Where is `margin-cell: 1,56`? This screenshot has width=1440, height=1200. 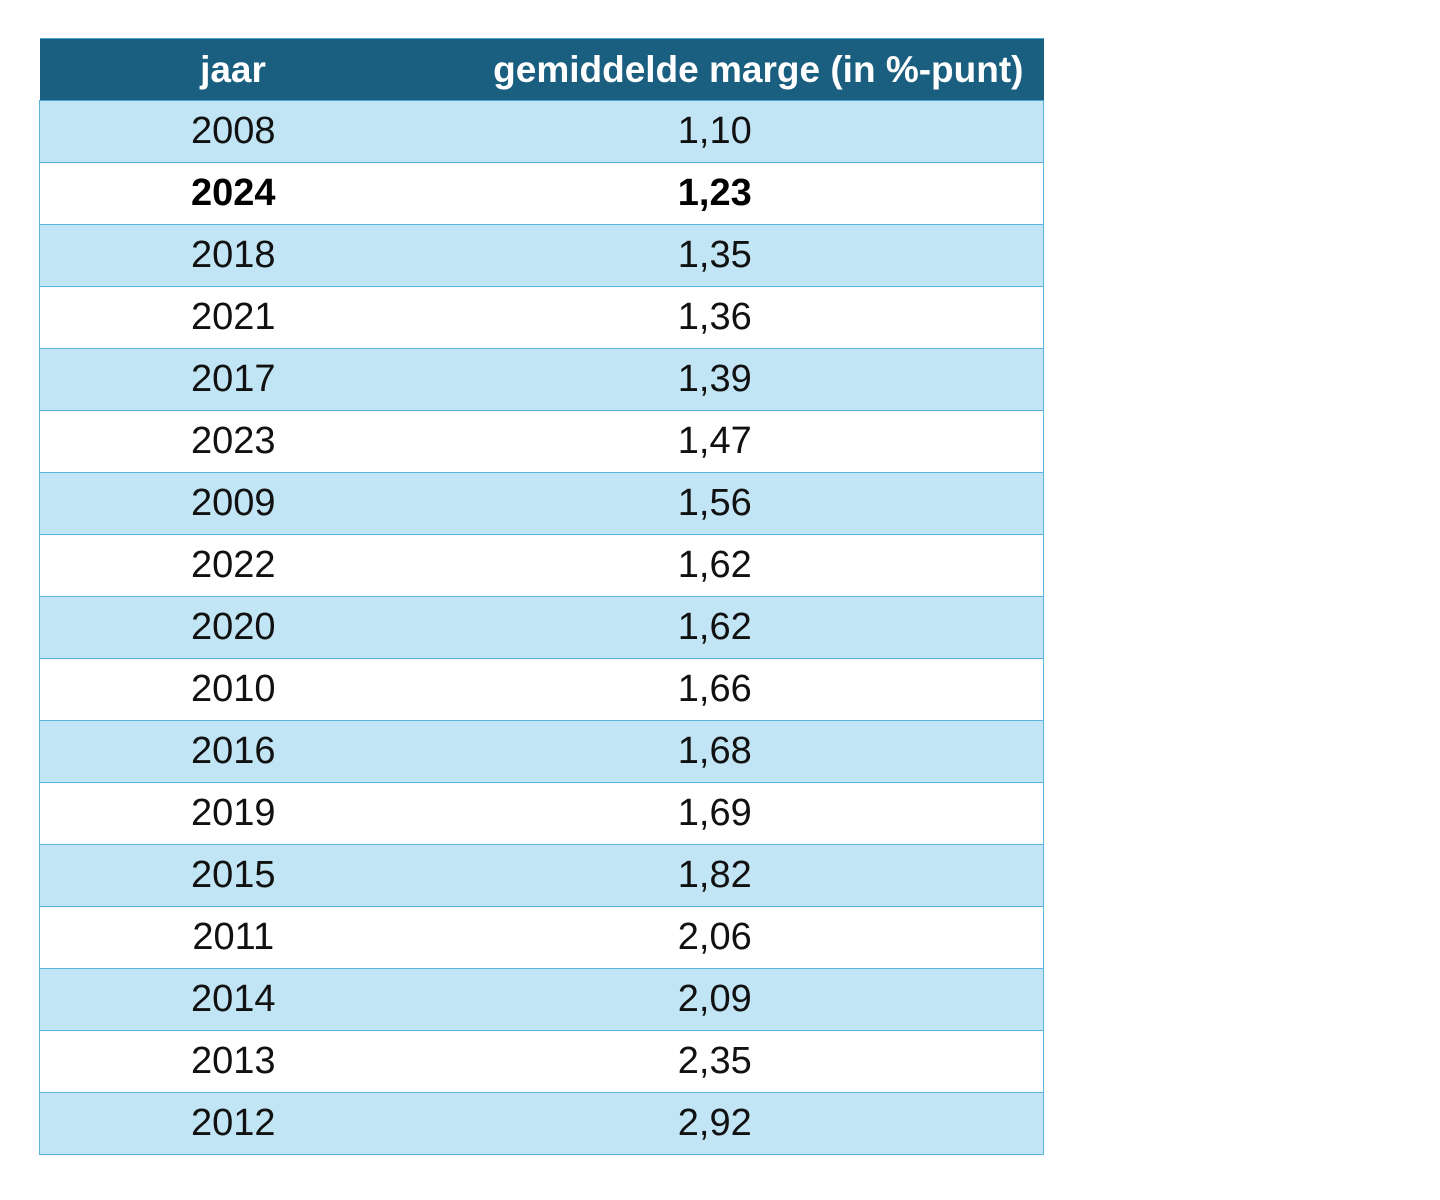 margin-cell: 1,56 is located at coordinates (735, 503).